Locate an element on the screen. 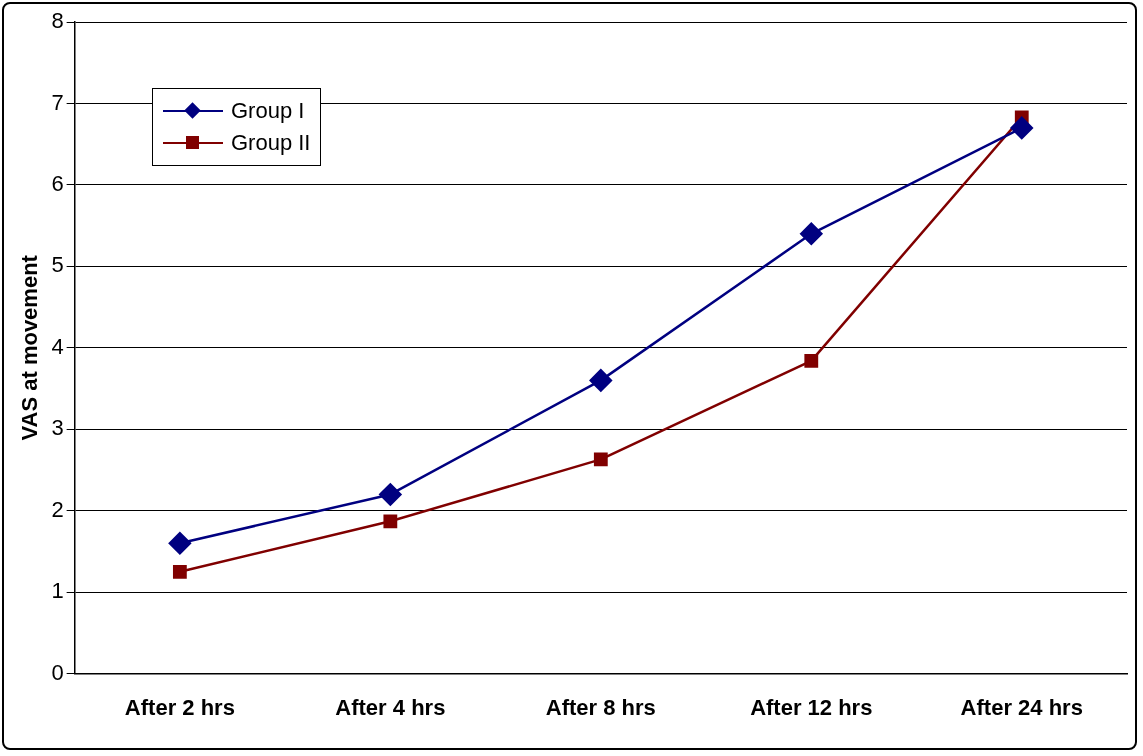  y-tick-label: 8 is located at coordinates (57, 21).